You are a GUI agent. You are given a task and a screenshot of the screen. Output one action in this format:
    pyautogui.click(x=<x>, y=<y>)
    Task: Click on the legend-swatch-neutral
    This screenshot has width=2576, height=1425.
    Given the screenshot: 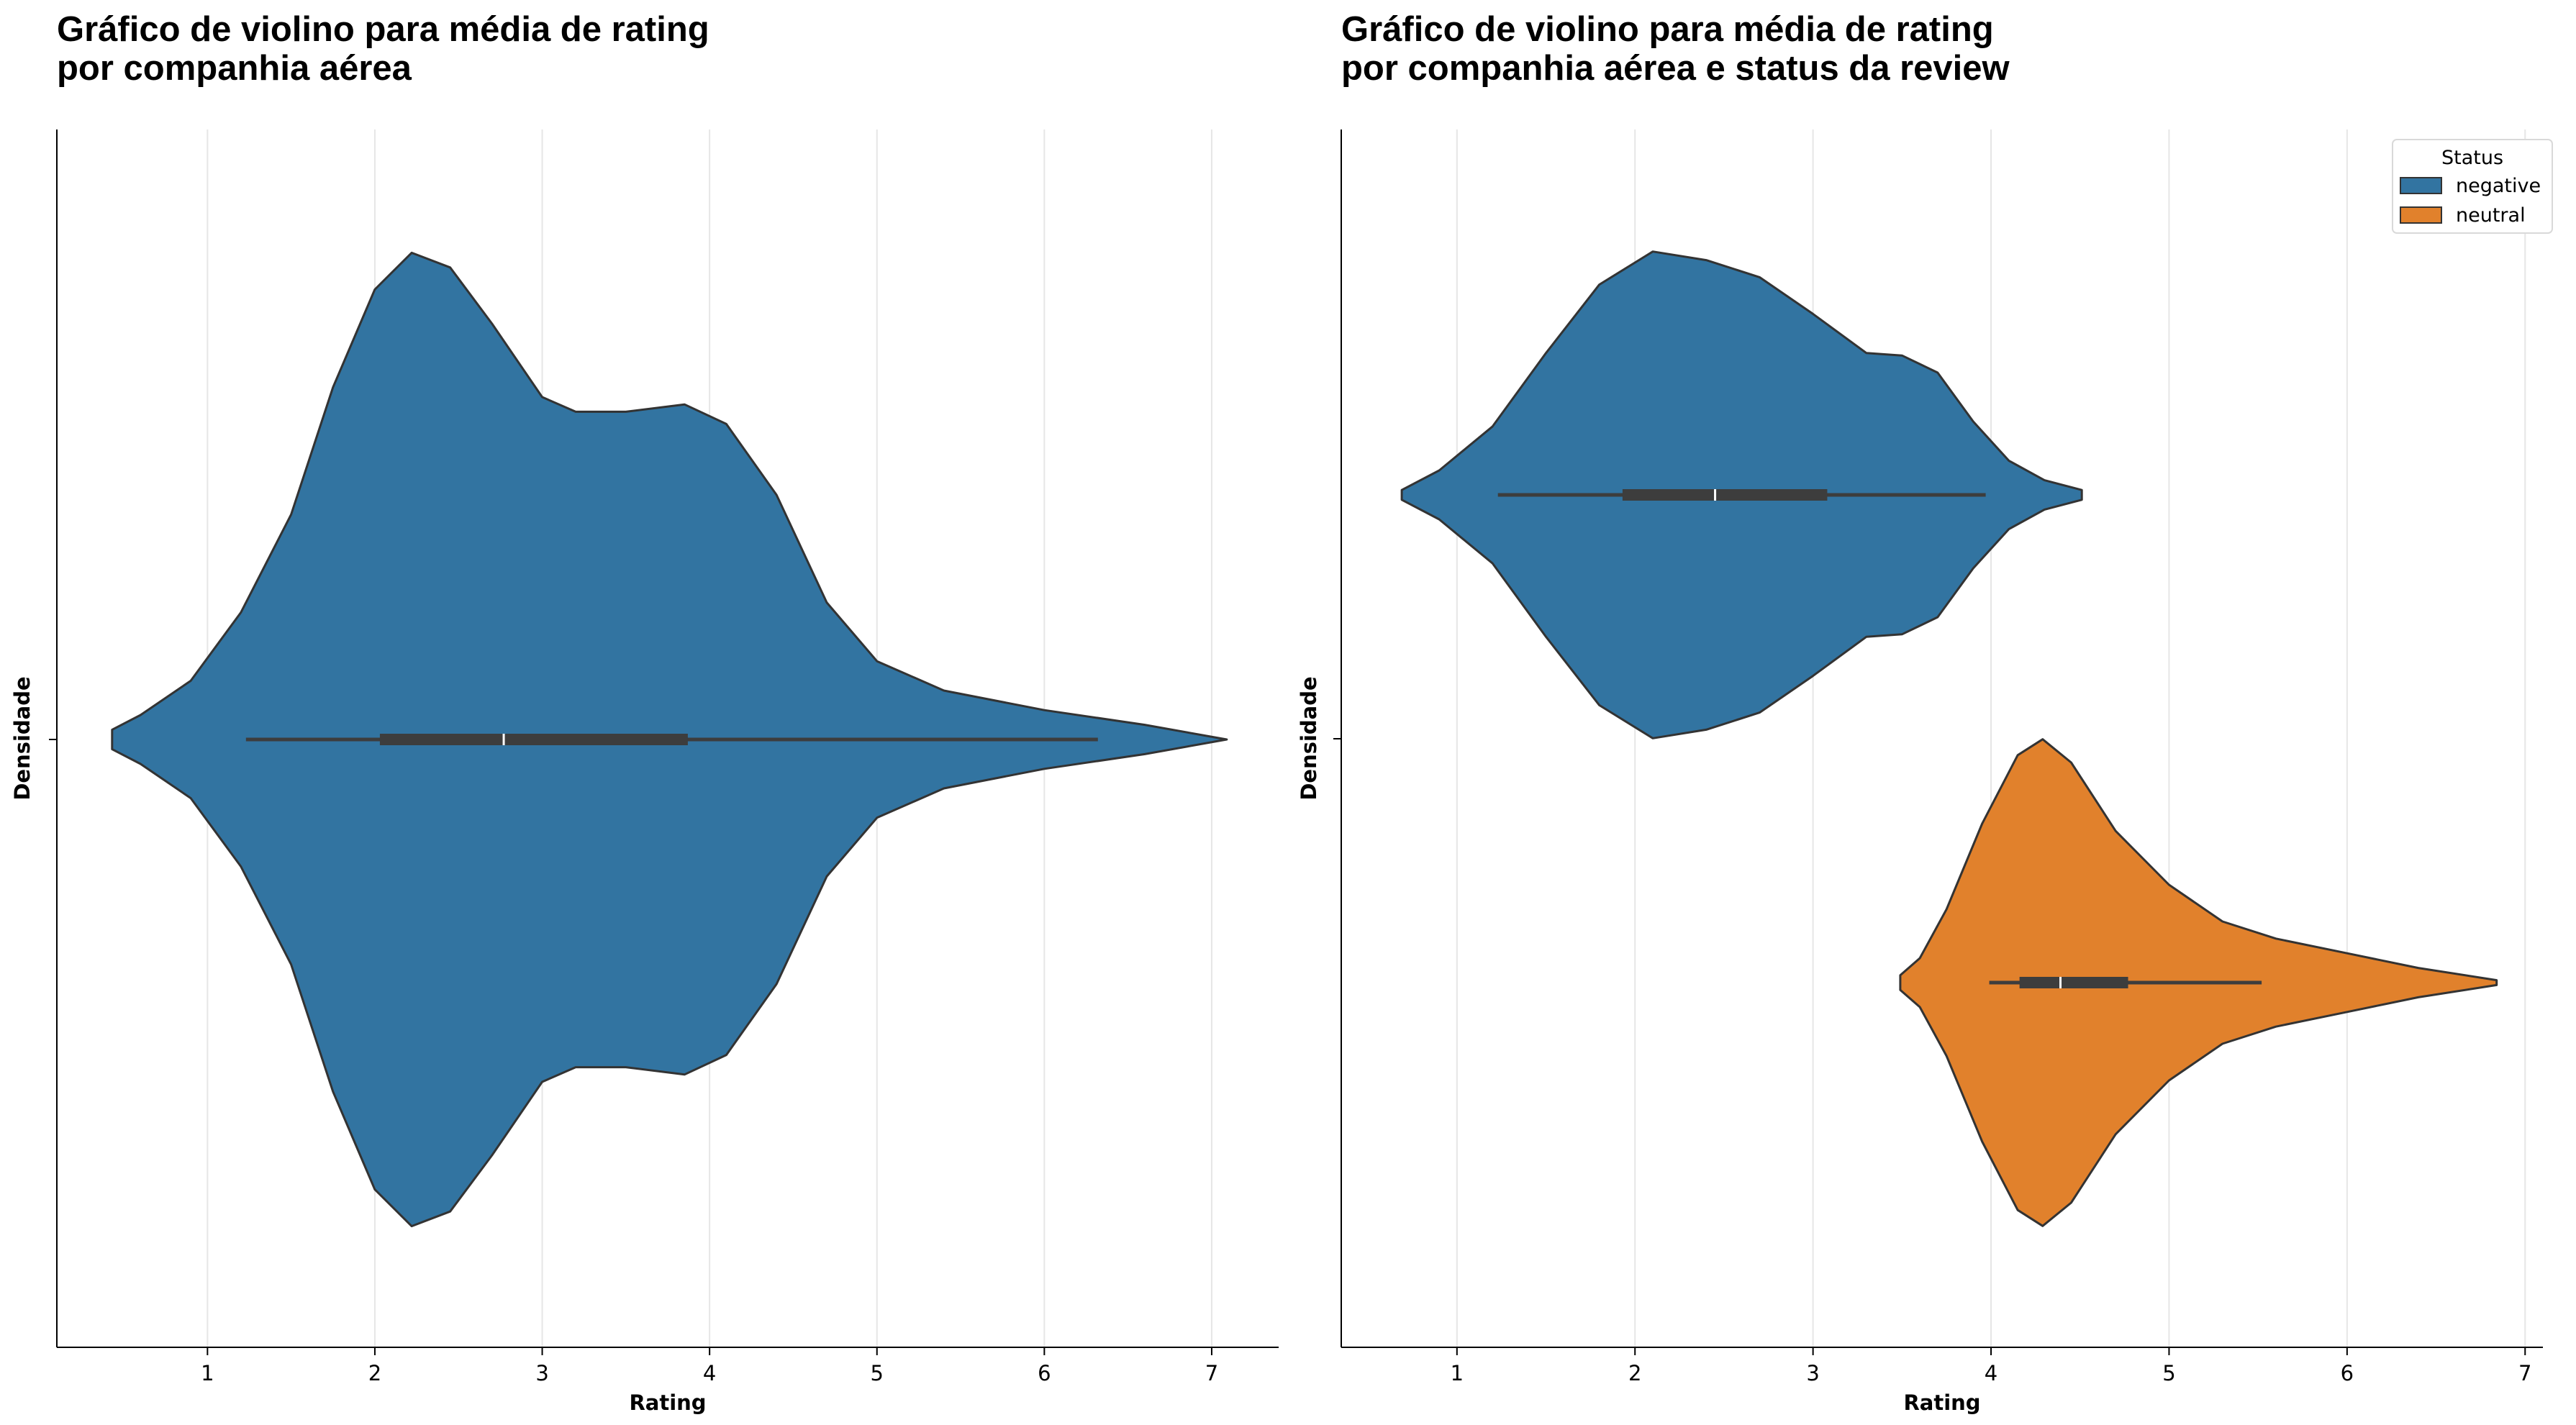 What is the action you would take?
    pyautogui.click(x=2421, y=215)
    